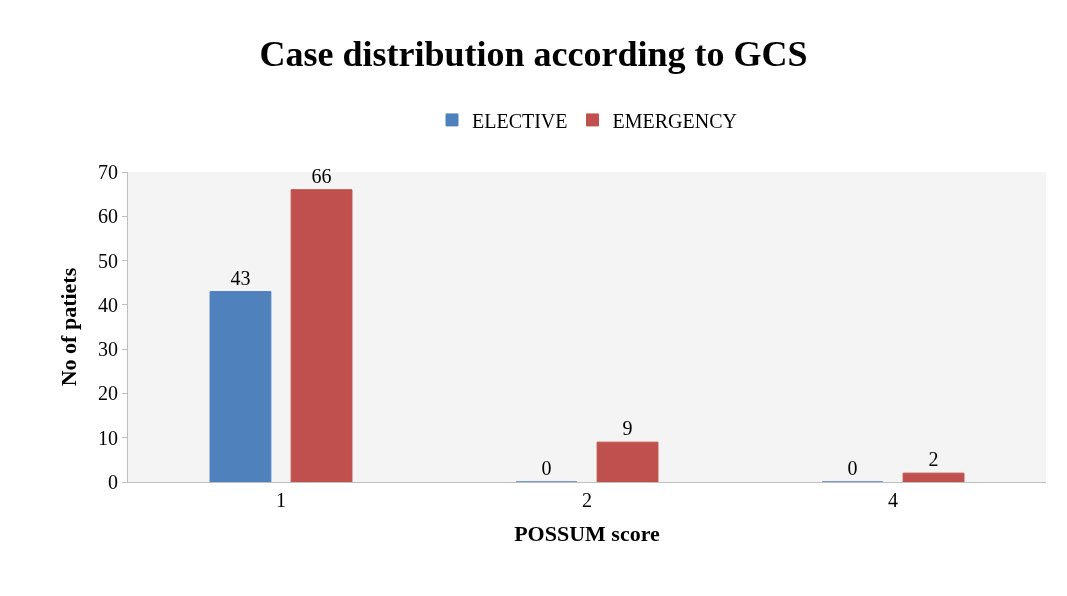 The width and height of the screenshot is (1067, 596). Describe the element at coordinates (533, 54) in the screenshot. I see `chart-title: Case distribution according to GCS` at that location.